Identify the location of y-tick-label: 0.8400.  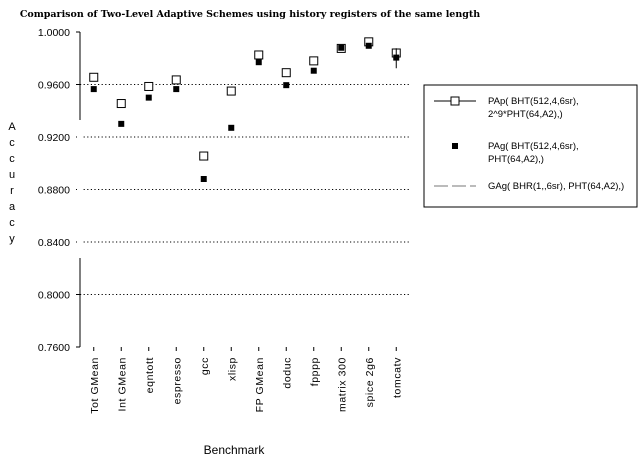
(54, 243).